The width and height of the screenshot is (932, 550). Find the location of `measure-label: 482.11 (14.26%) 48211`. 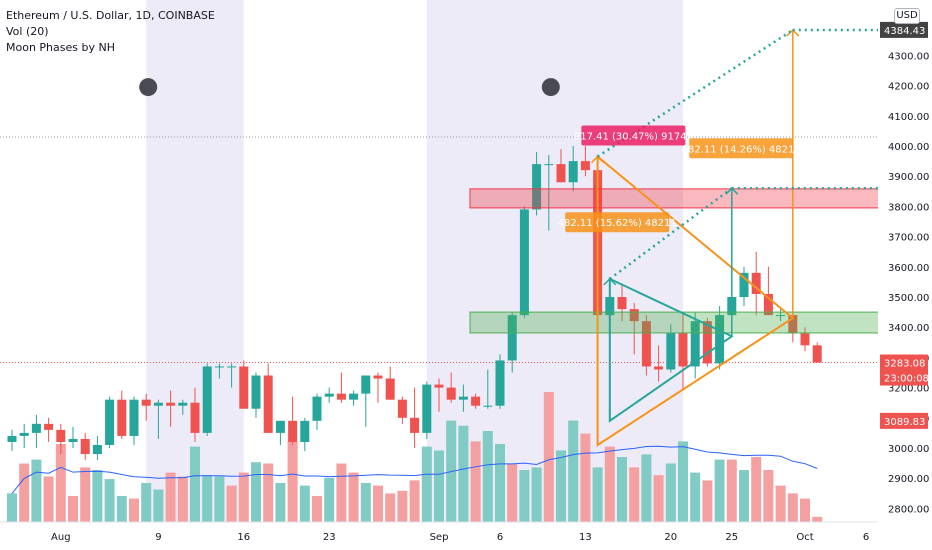

measure-label: 482.11 (14.26%) 48211 is located at coordinates (741, 149).